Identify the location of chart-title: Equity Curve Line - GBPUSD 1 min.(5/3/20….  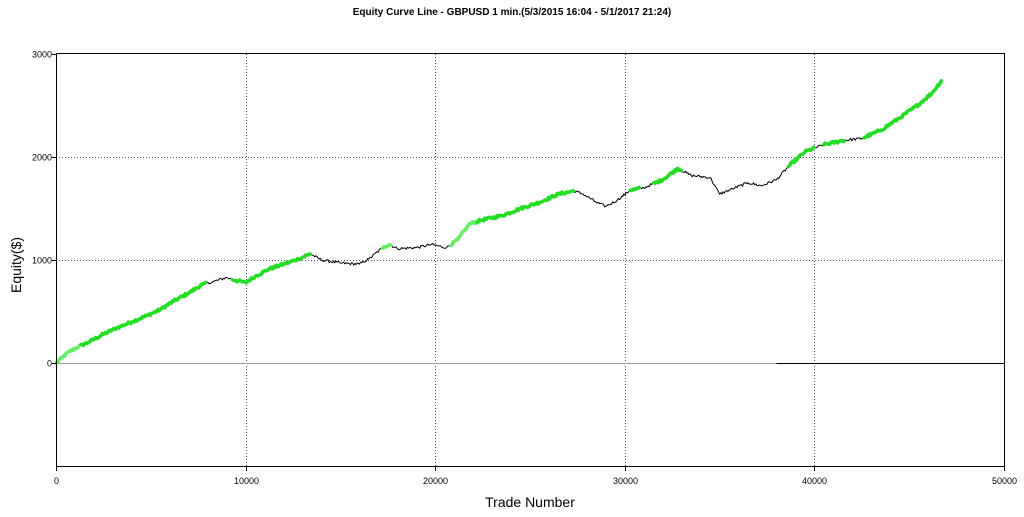
(512, 12).